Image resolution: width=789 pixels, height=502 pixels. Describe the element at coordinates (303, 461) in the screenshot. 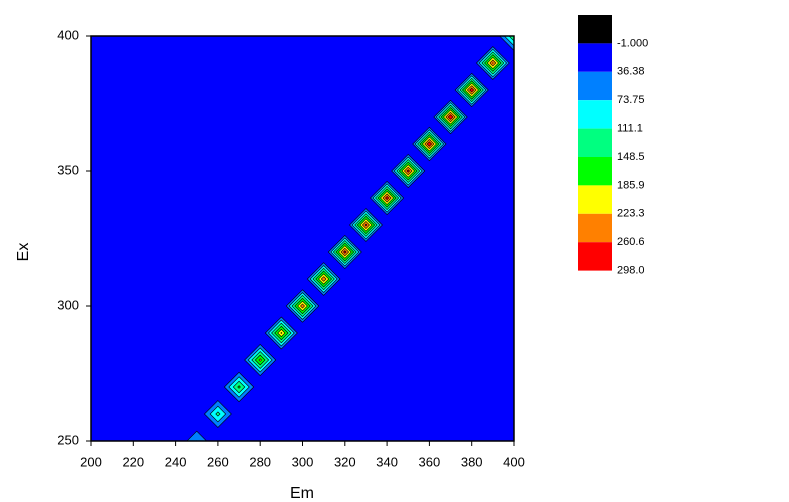

I see `x-tick-label: 300` at that location.